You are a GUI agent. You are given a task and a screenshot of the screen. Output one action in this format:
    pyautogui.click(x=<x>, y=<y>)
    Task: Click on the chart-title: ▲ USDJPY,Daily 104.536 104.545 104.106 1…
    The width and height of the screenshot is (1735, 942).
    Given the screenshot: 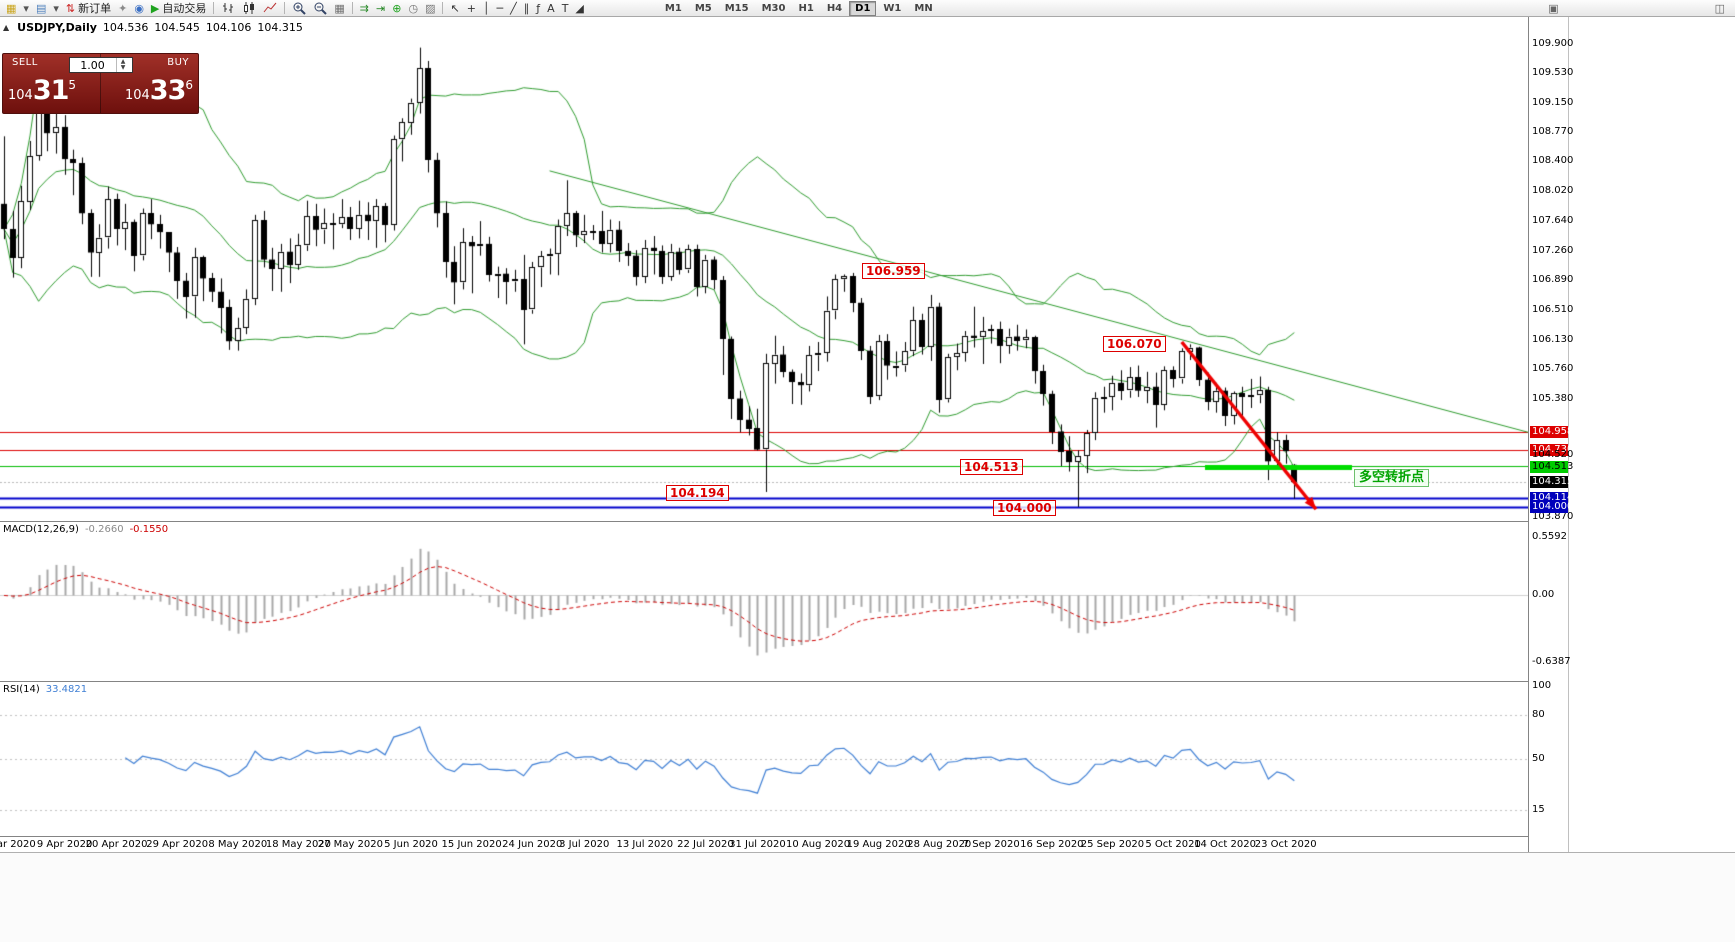 What is the action you would take?
    pyautogui.click(x=153, y=27)
    